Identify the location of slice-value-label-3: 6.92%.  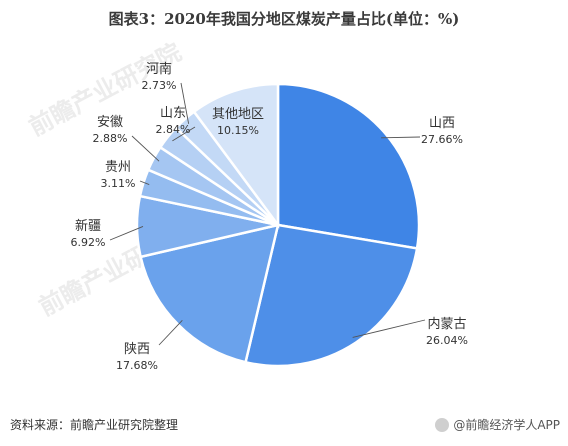
(88, 242).